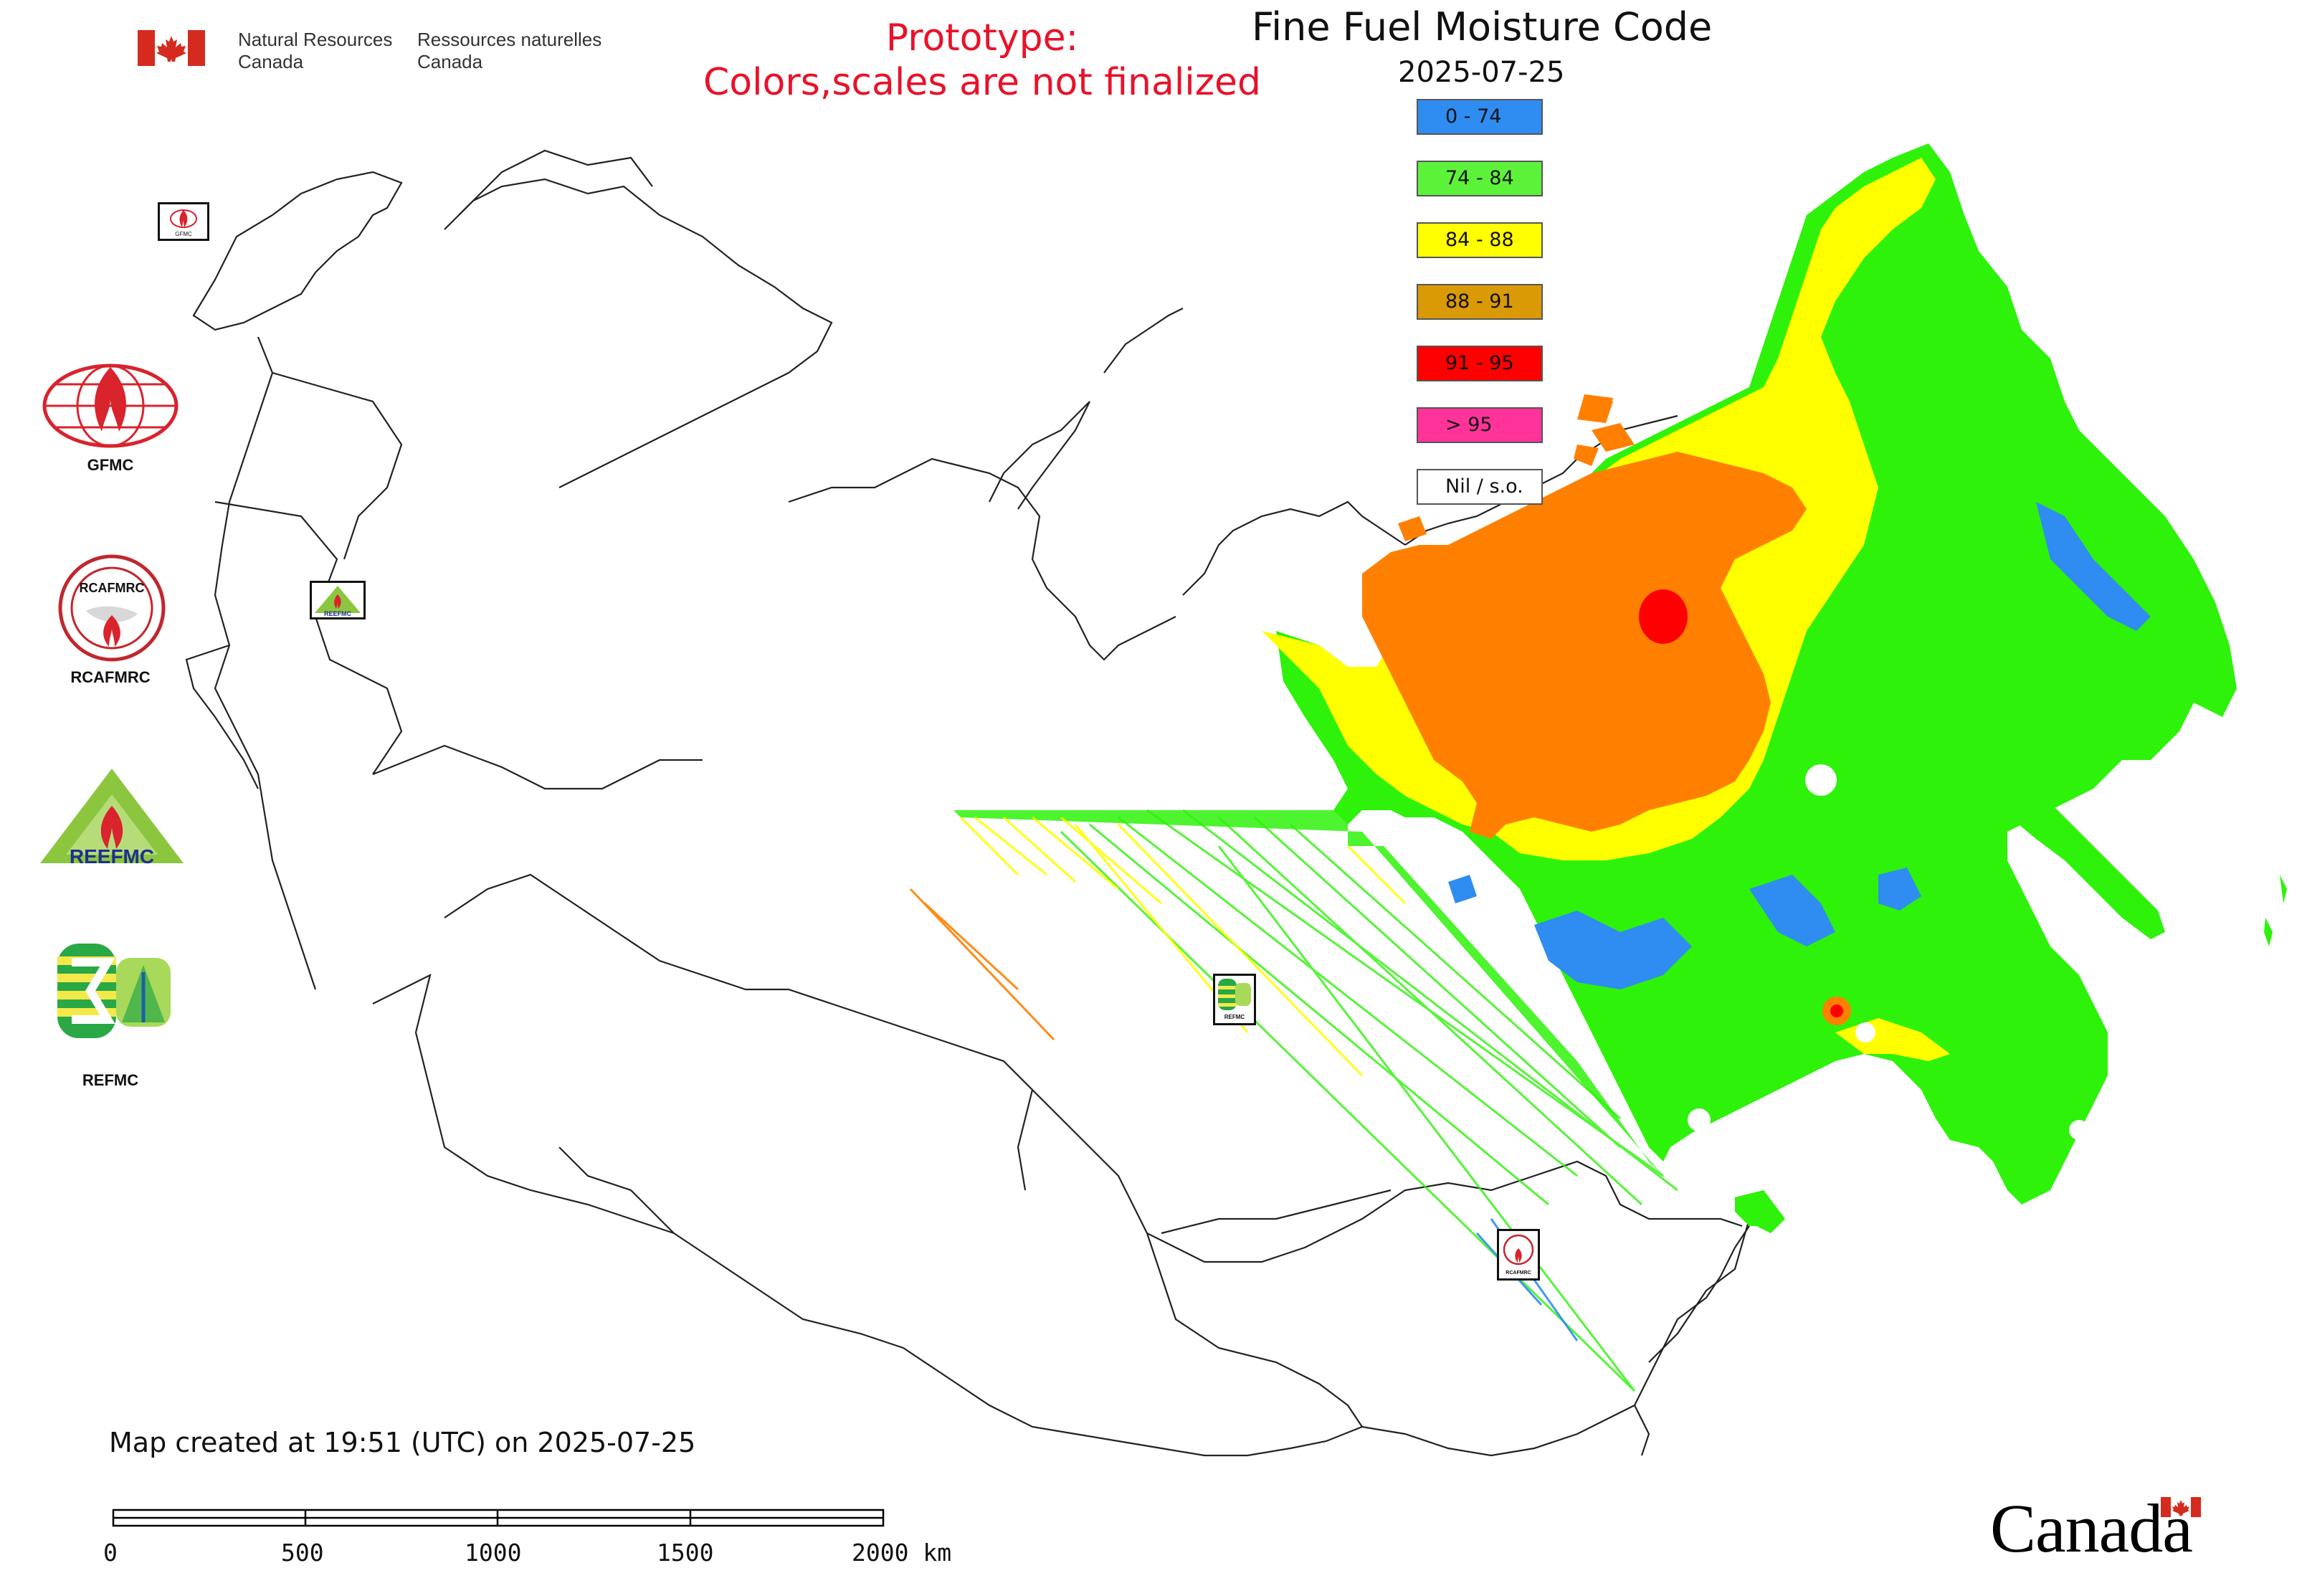  I want to click on legend-item-91-95: 91 - 95, so click(1480, 363).